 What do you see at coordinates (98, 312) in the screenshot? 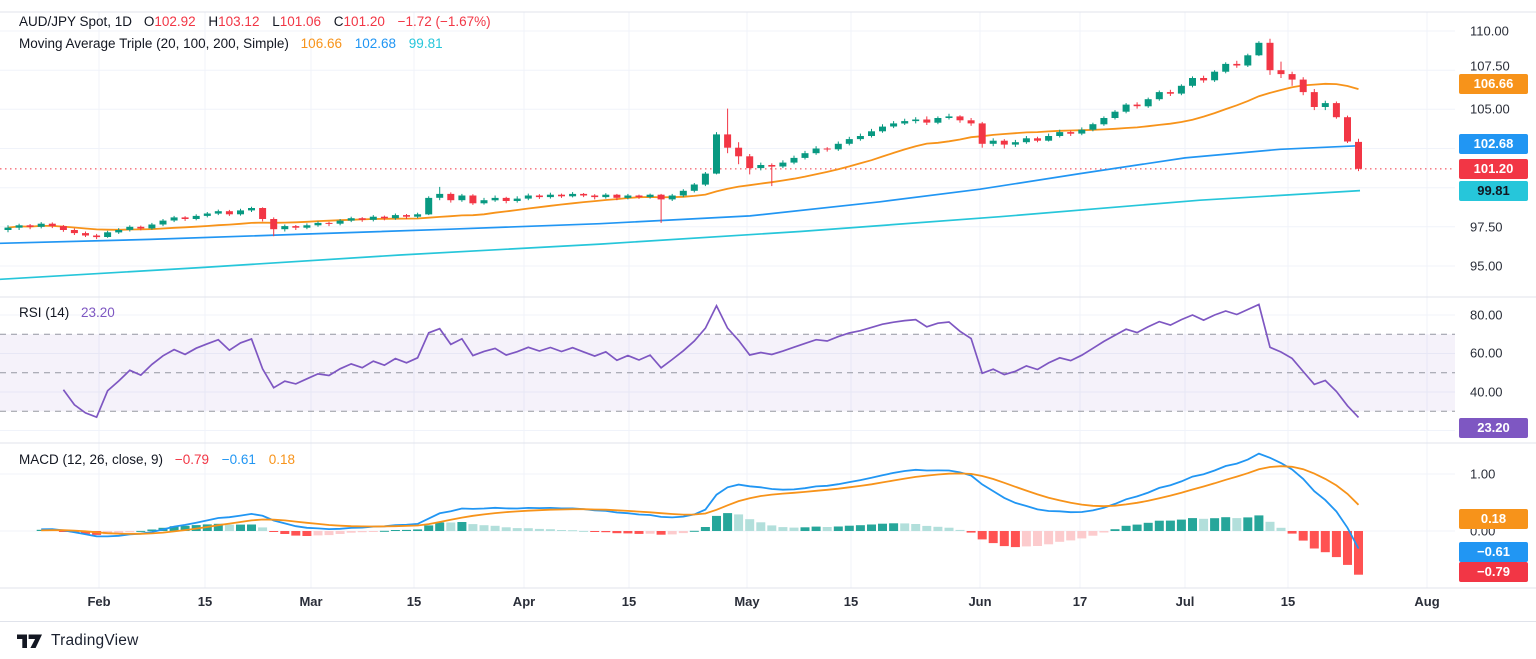
I see `rsi-value: 23.20` at bounding box center [98, 312].